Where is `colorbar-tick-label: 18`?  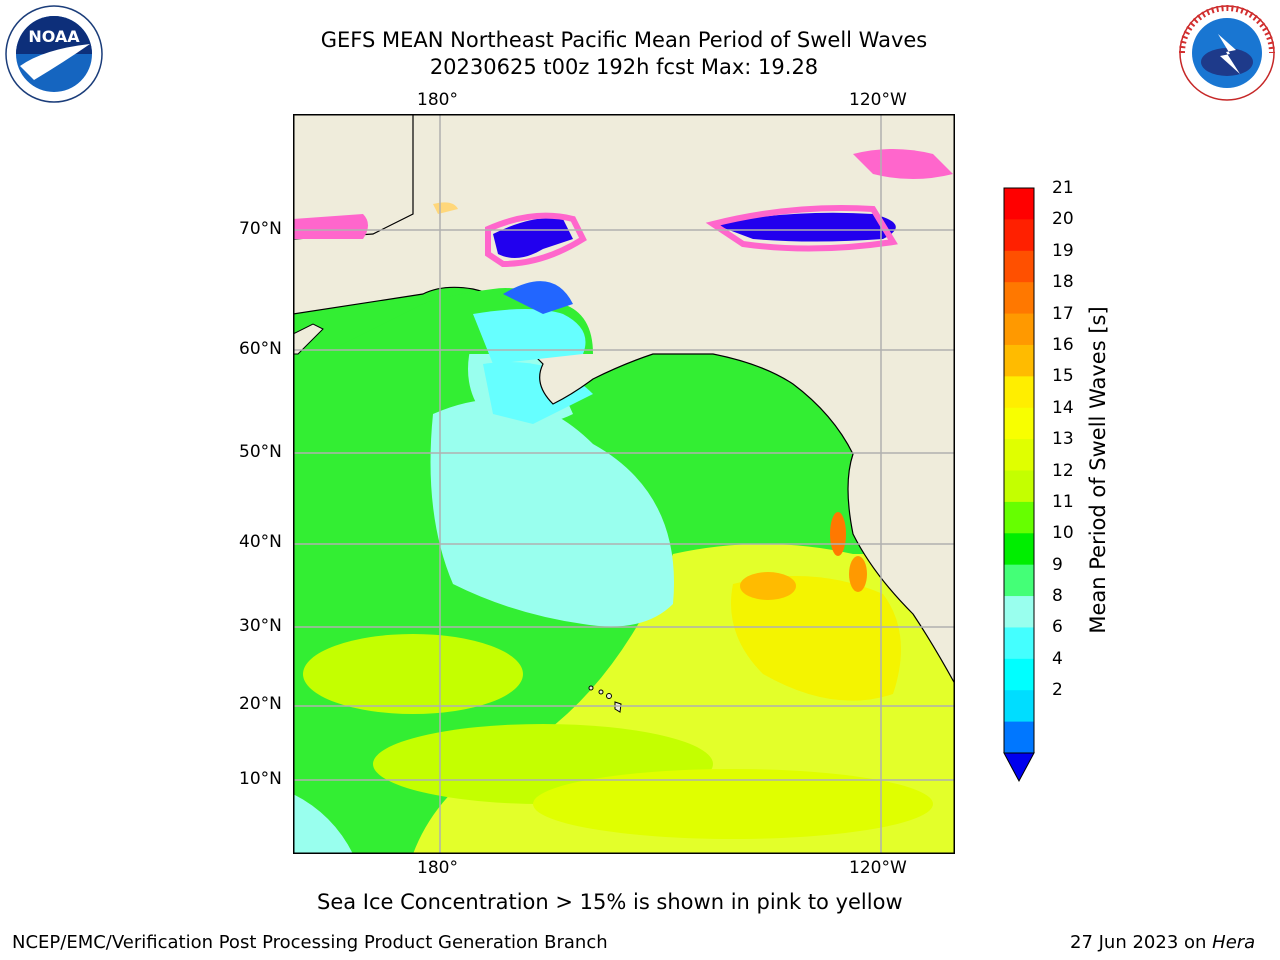 colorbar-tick-label: 18 is located at coordinates (1063, 282).